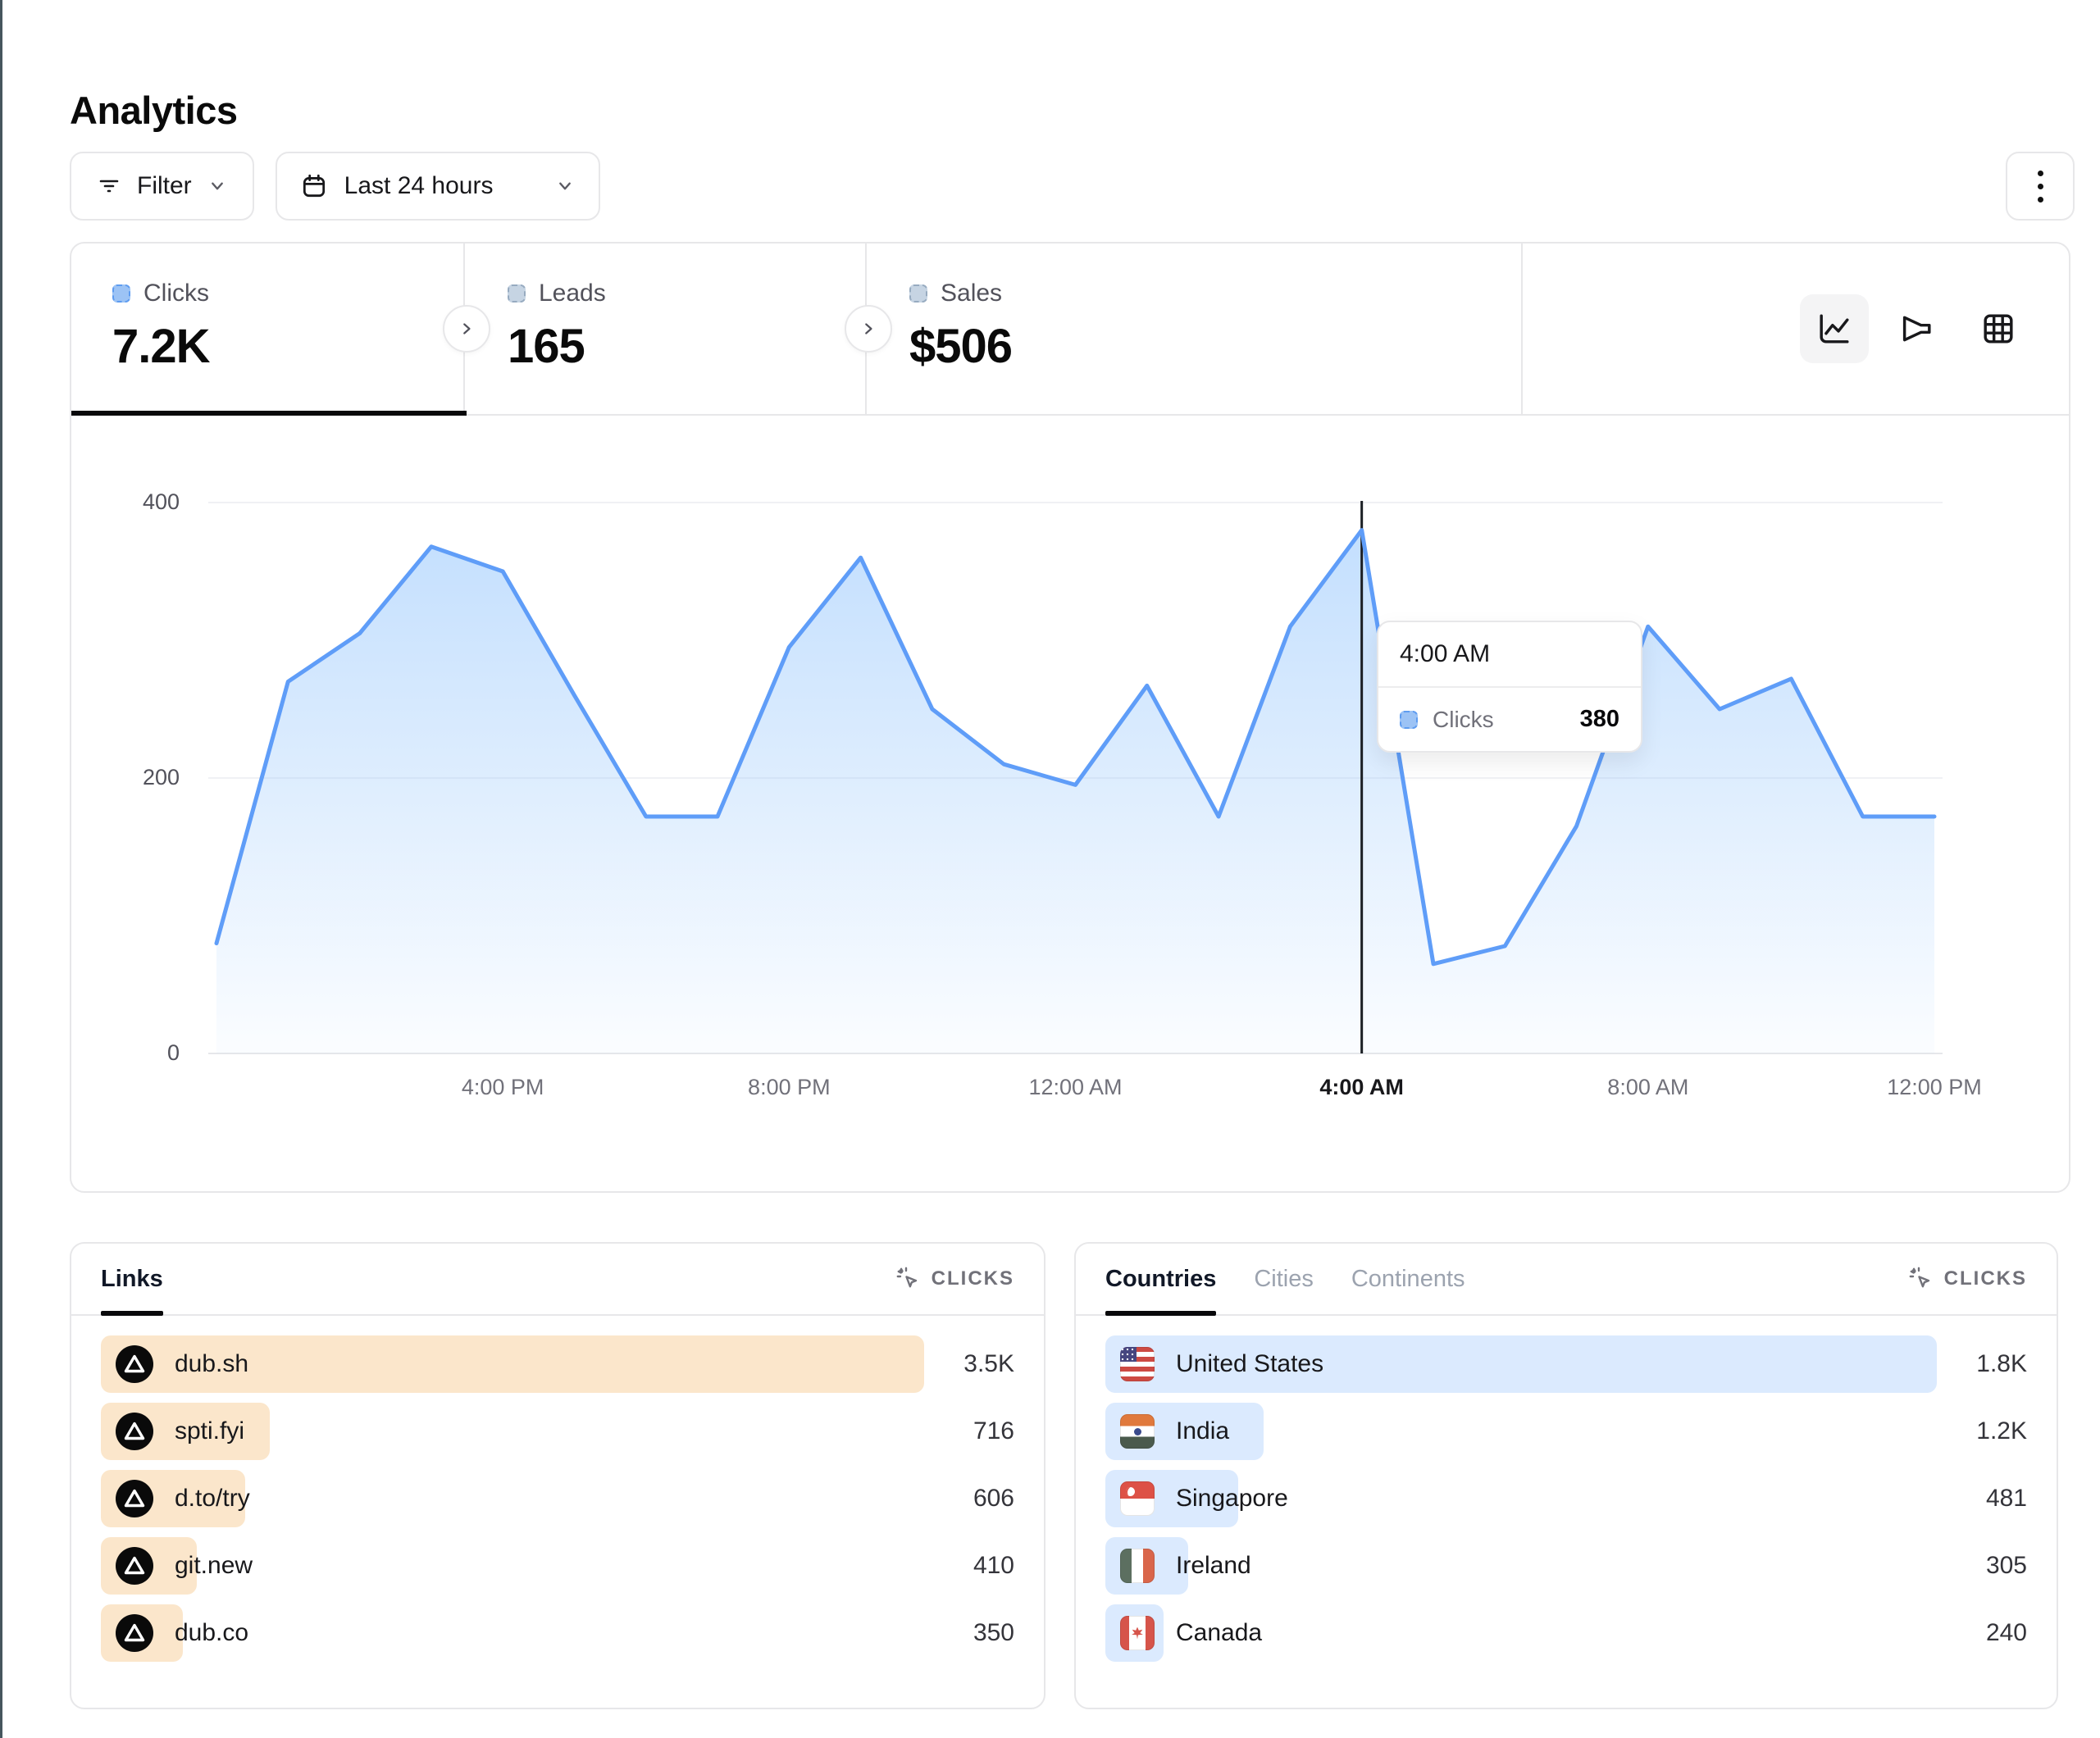  I want to click on link-row: d.to/try 606, so click(557, 1498).